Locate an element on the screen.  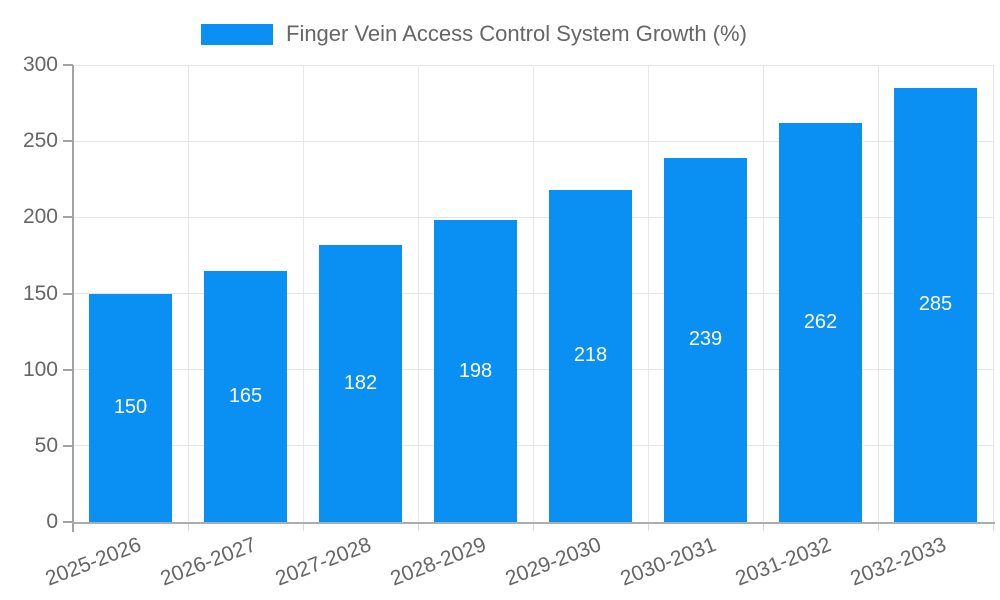
bar: 182 is located at coordinates (360, 383).